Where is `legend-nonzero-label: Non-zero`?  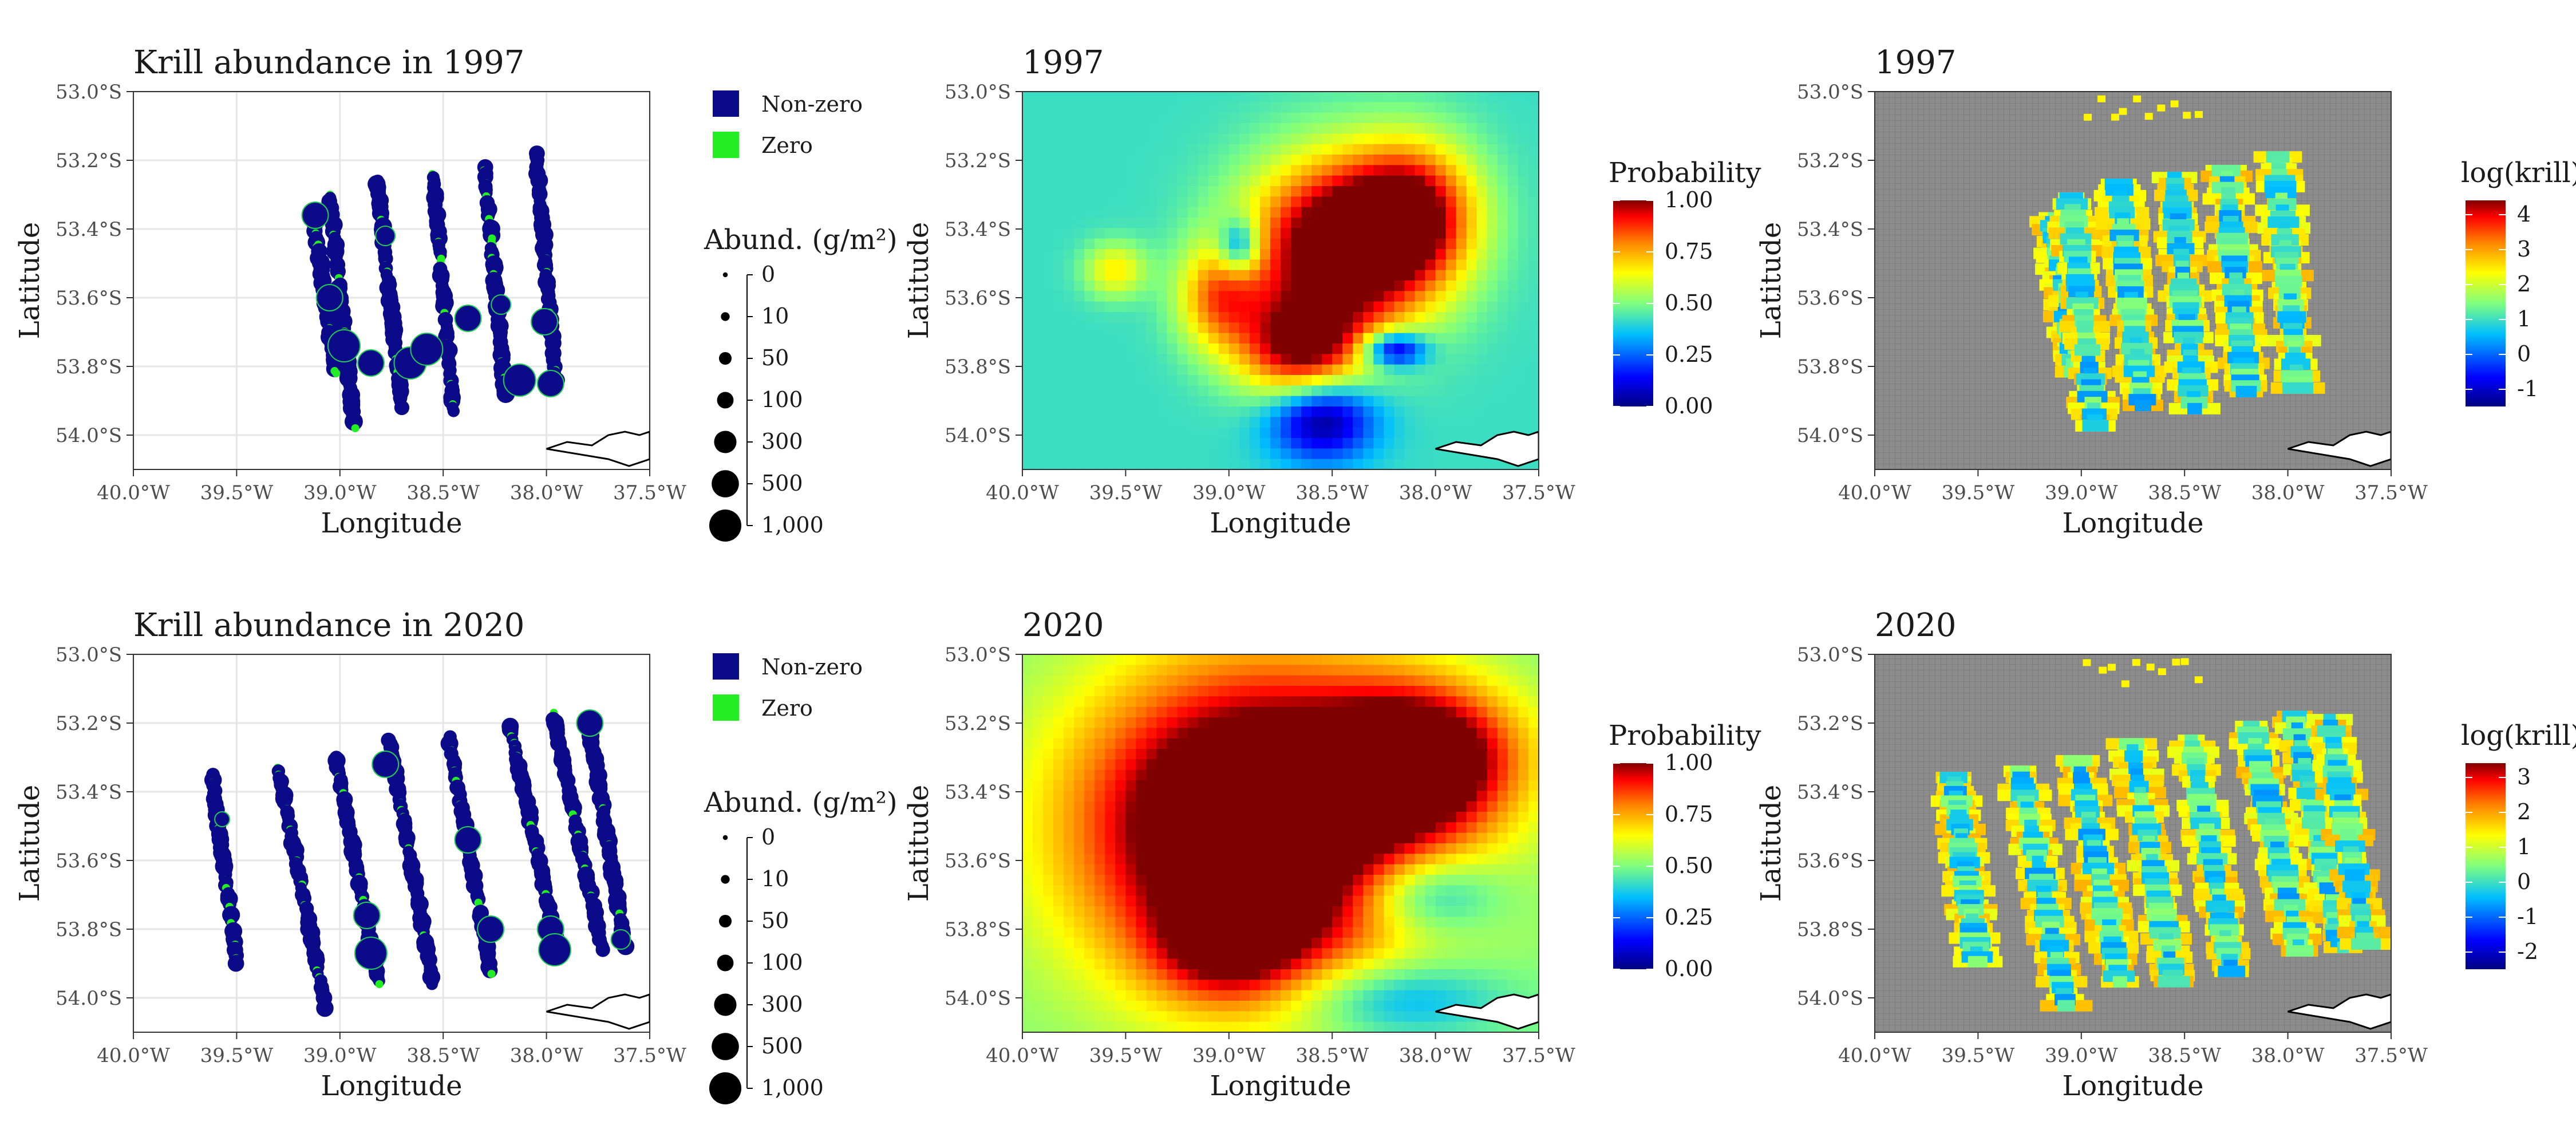
legend-nonzero-label: Non-zero is located at coordinates (812, 104).